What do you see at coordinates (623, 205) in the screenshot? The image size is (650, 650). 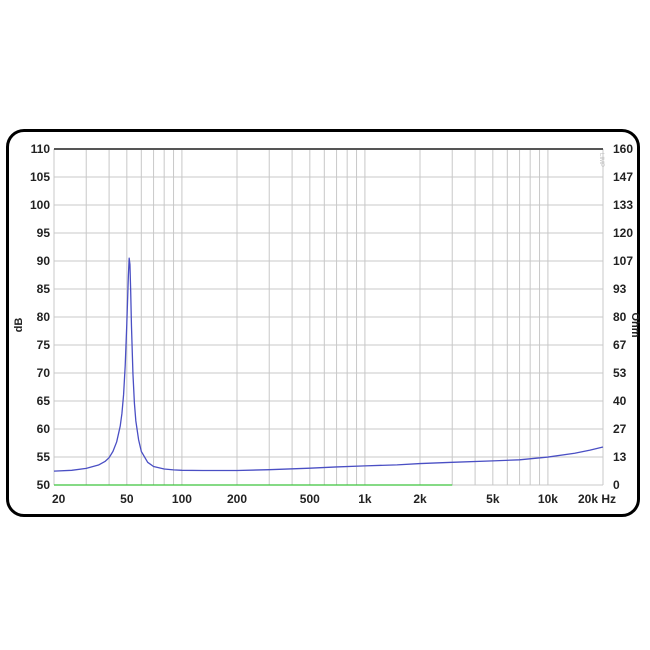 I see `y2-tick-label: 133` at bounding box center [623, 205].